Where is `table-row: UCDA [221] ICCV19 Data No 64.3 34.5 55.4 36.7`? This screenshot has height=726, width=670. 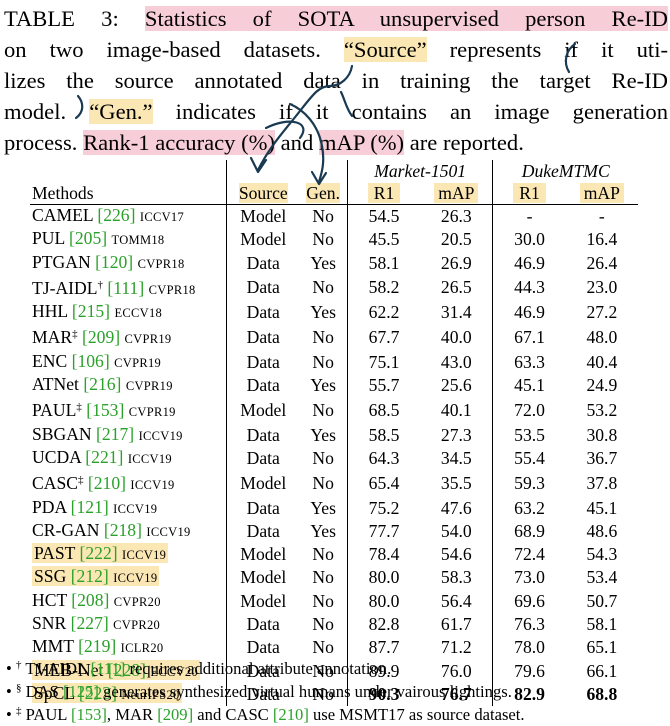 table-row: UCDA [221] ICCV19 Data No 64.3 34.5 55.4 36.7 is located at coordinates (334, 458).